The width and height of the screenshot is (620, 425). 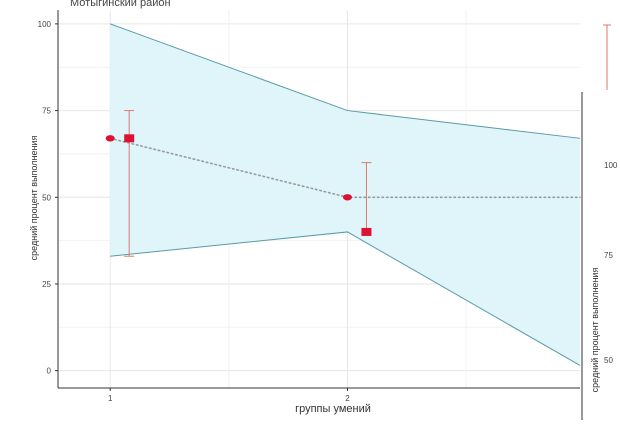 I want to click on y-tick-label: 100, so click(x=45, y=24).